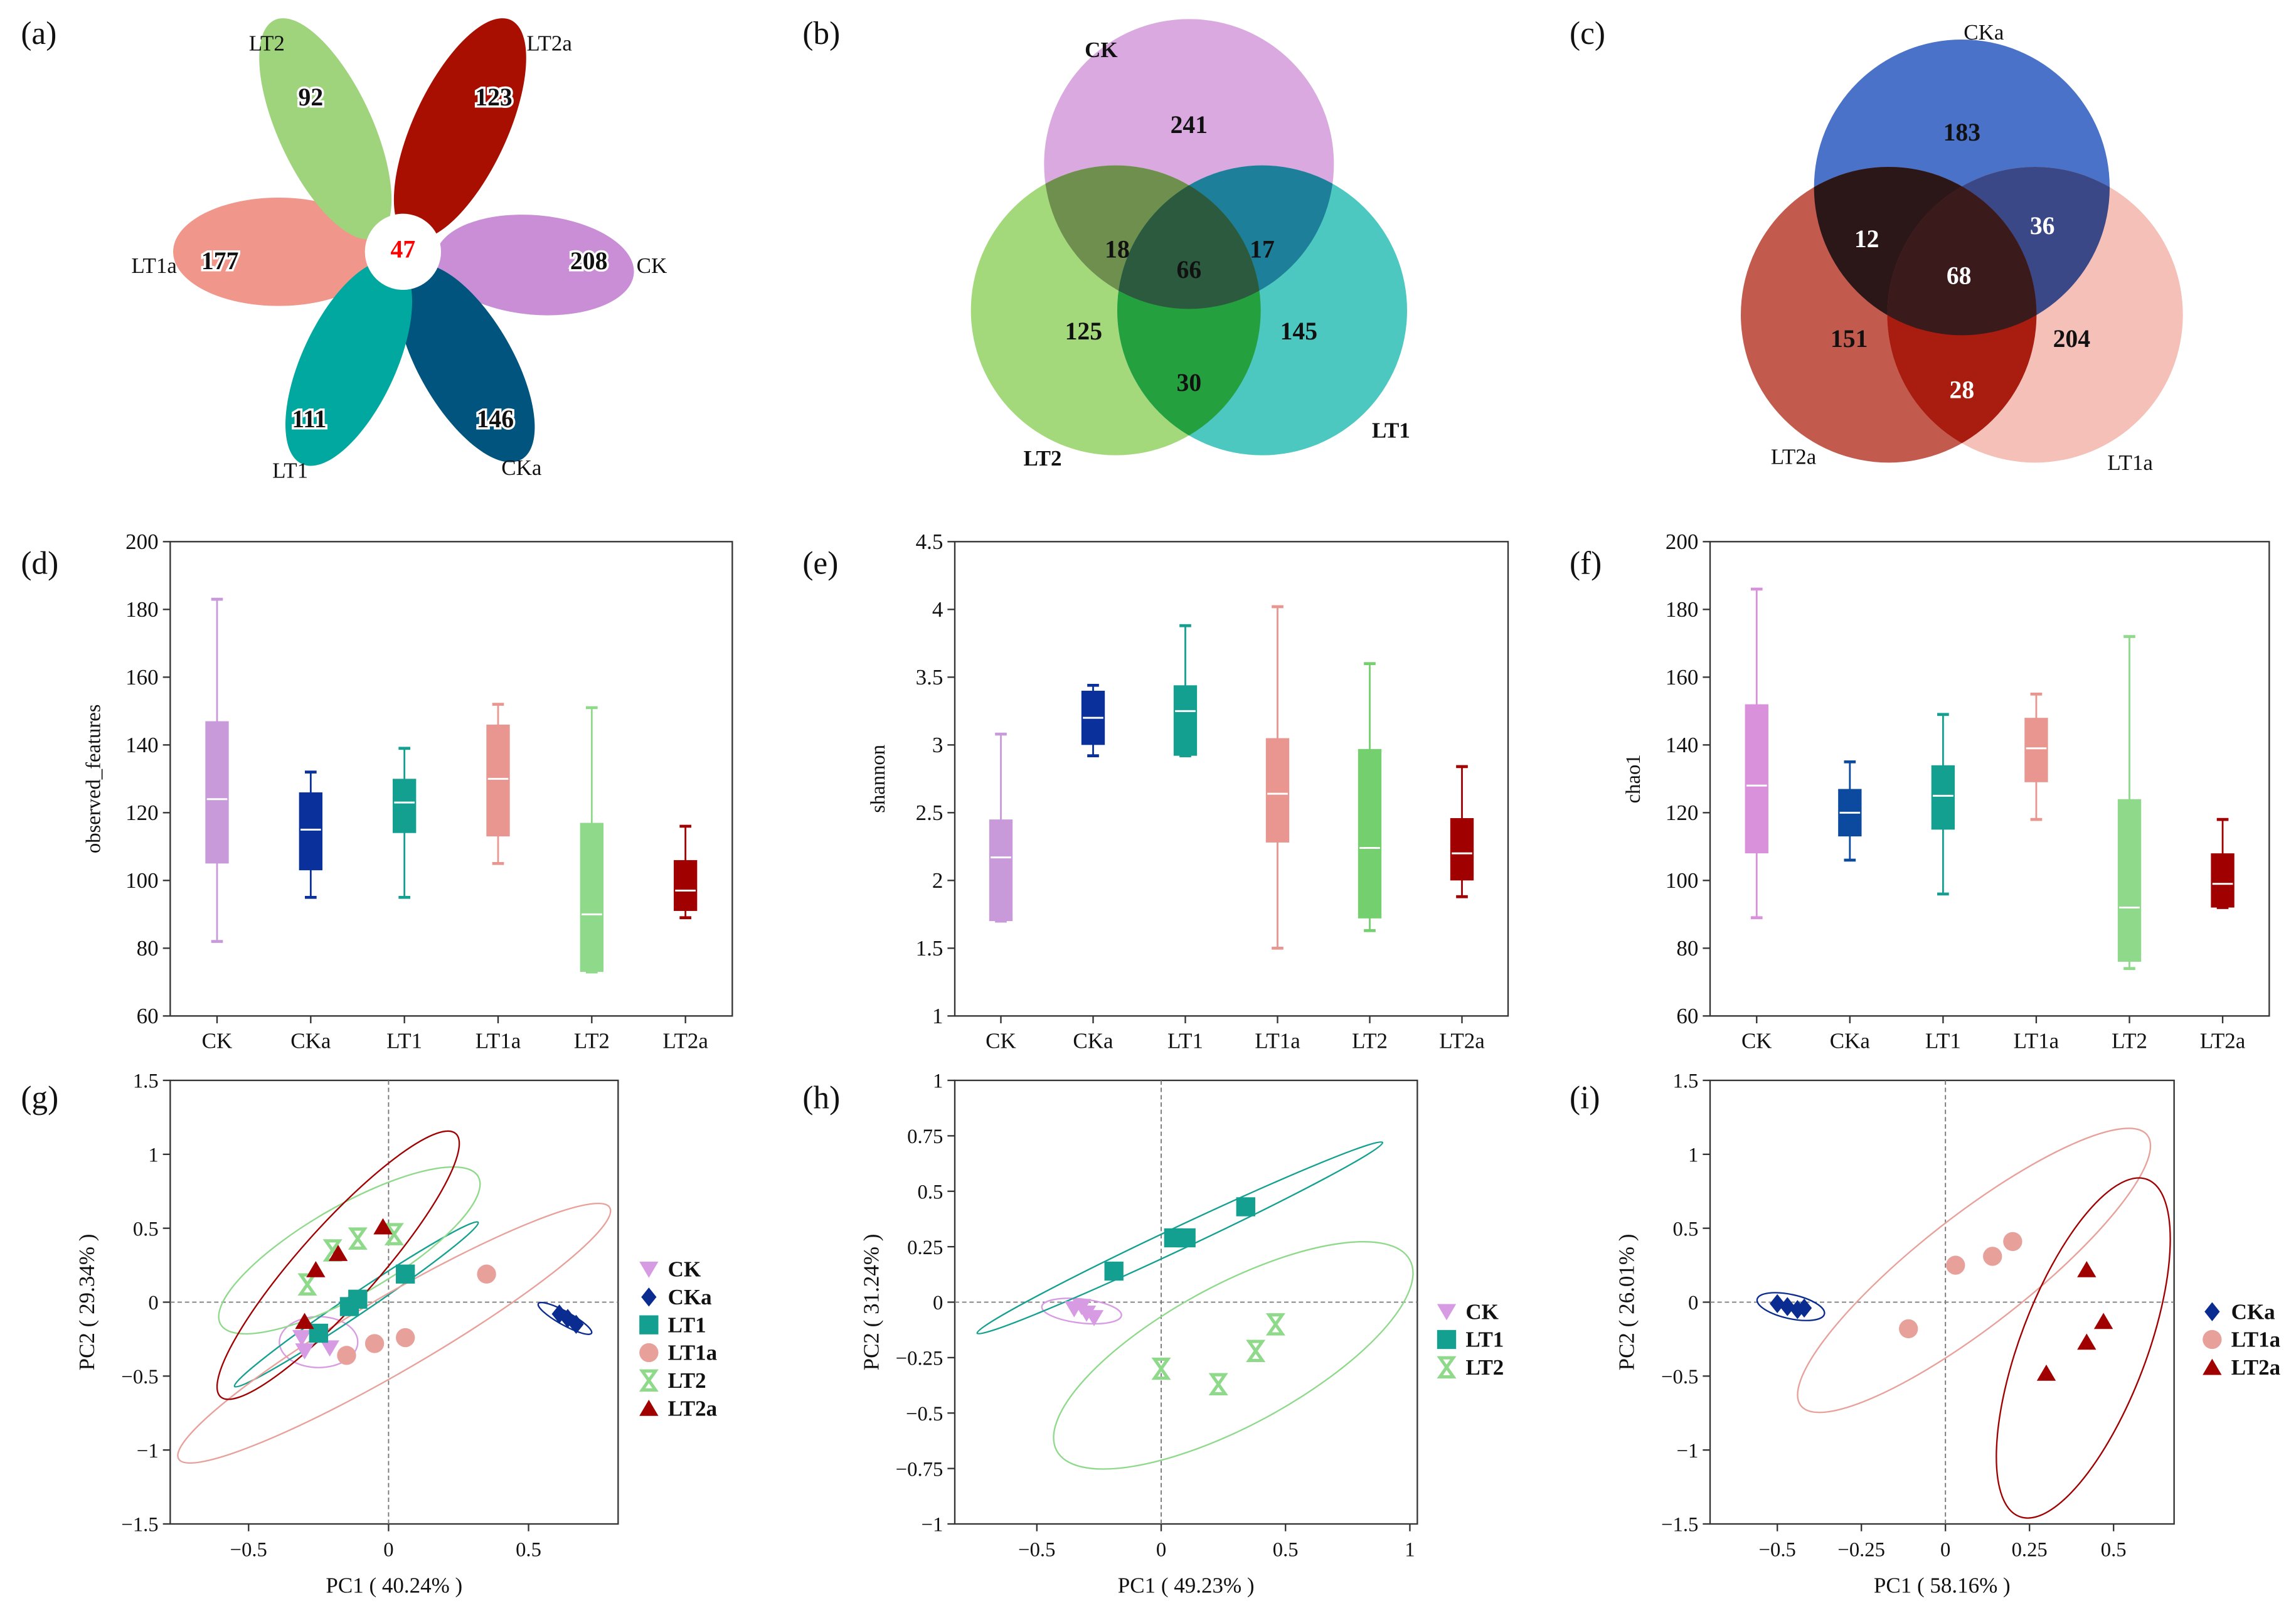  What do you see at coordinates (1180, 1238) in the screenshot?
I see `confidence-ellipse-lt1` at bounding box center [1180, 1238].